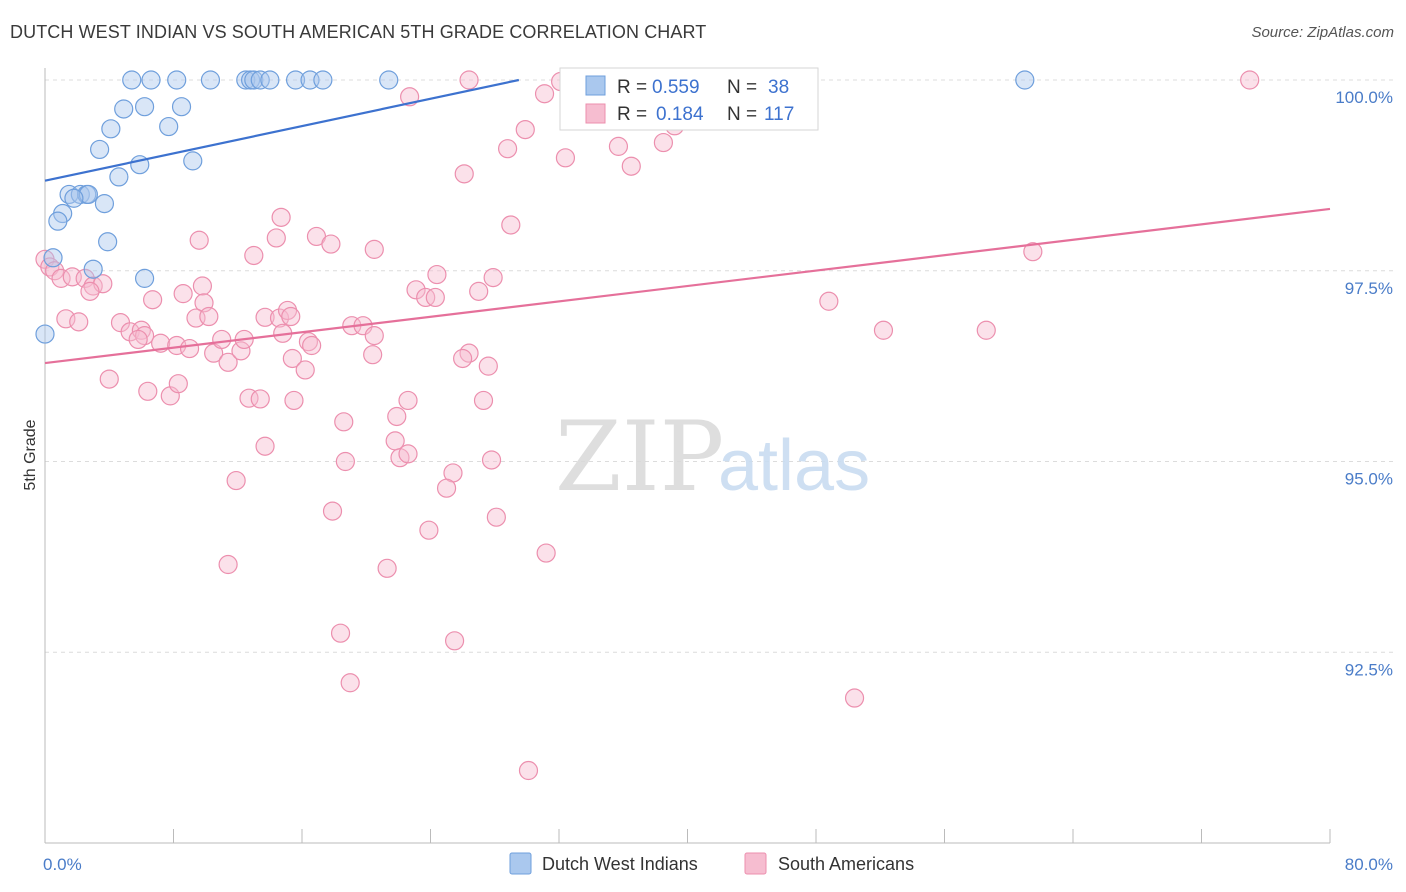 The width and height of the screenshot is (1406, 892). Describe the element at coordinates (1364, 383) in the screenshot. I see `y-tick-labels: 100.0% 97.5% 95.0% 92.5%` at that location.